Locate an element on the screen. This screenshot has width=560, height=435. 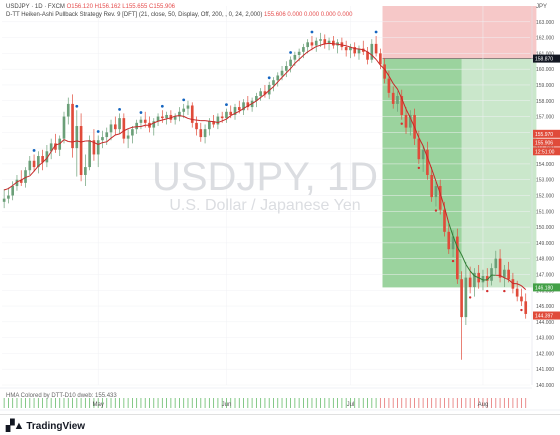
tradingview-logo: ▞▲ TradingView is located at coordinates (45, 425).